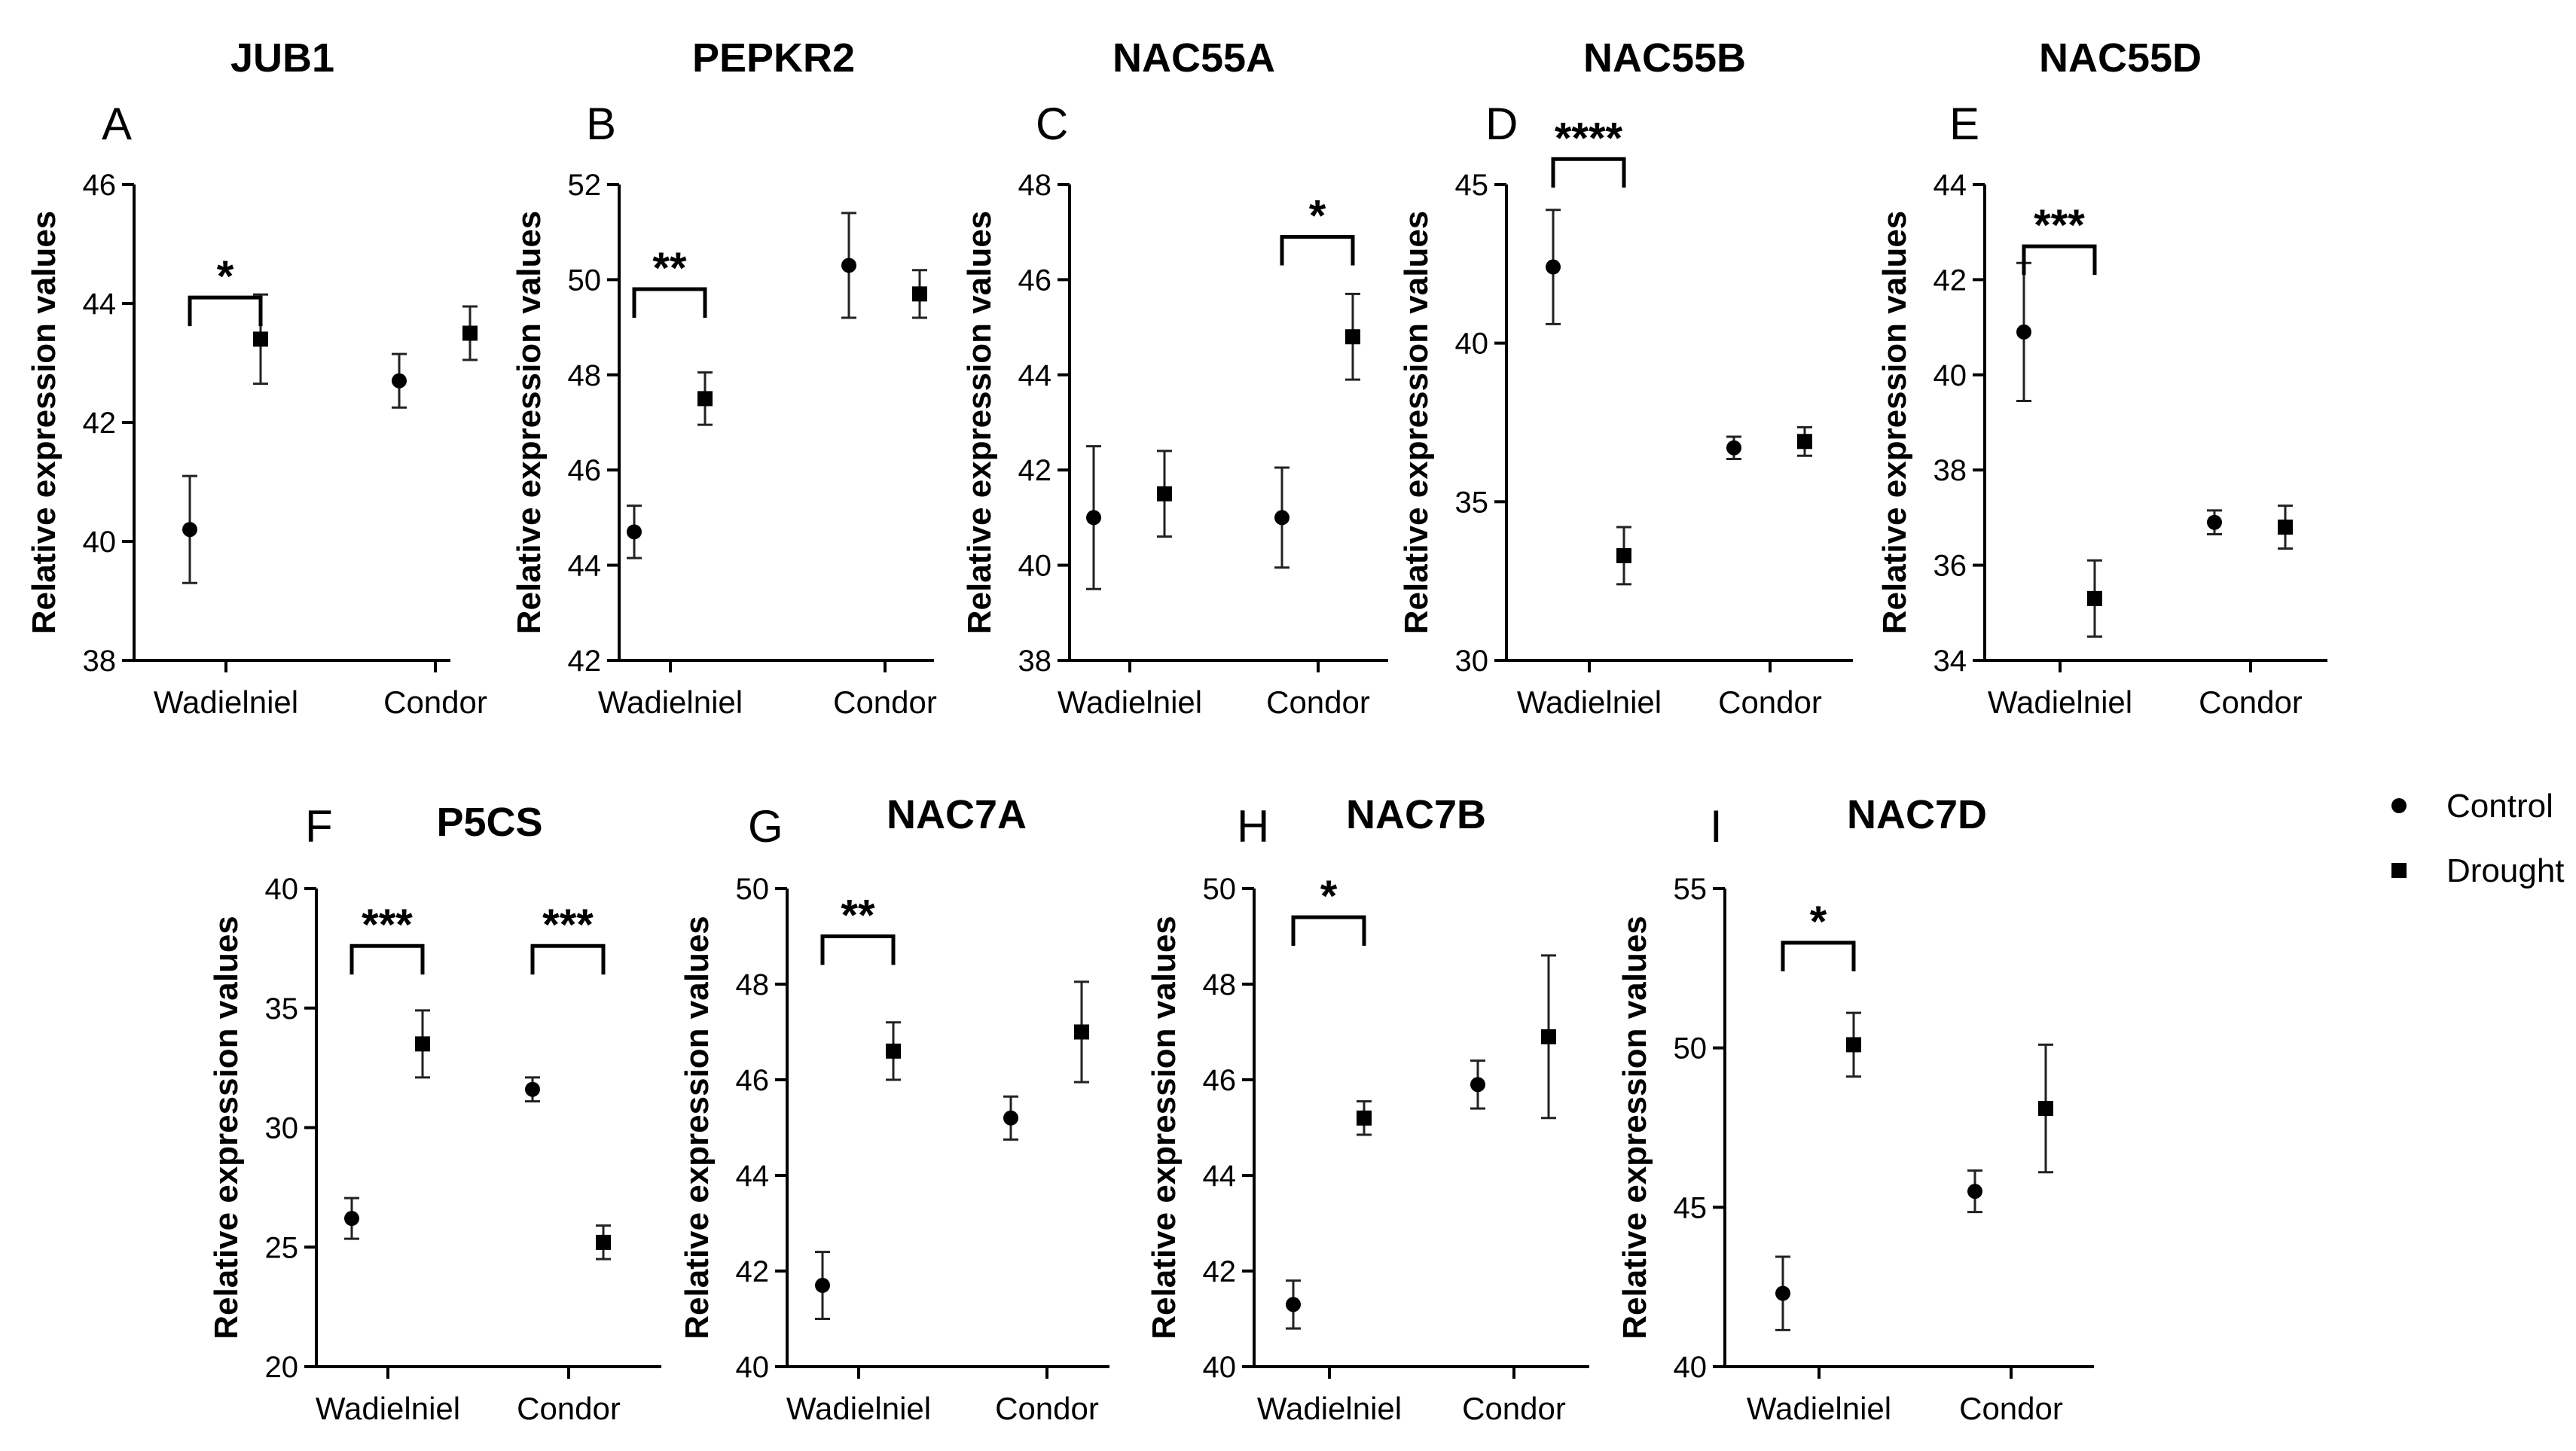 This screenshot has height=1451, width=2576. What do you see at coordinates (774, 58) in the screenshot?
I see `panel-title: PEPKR2` at bounding box center [774, 58].